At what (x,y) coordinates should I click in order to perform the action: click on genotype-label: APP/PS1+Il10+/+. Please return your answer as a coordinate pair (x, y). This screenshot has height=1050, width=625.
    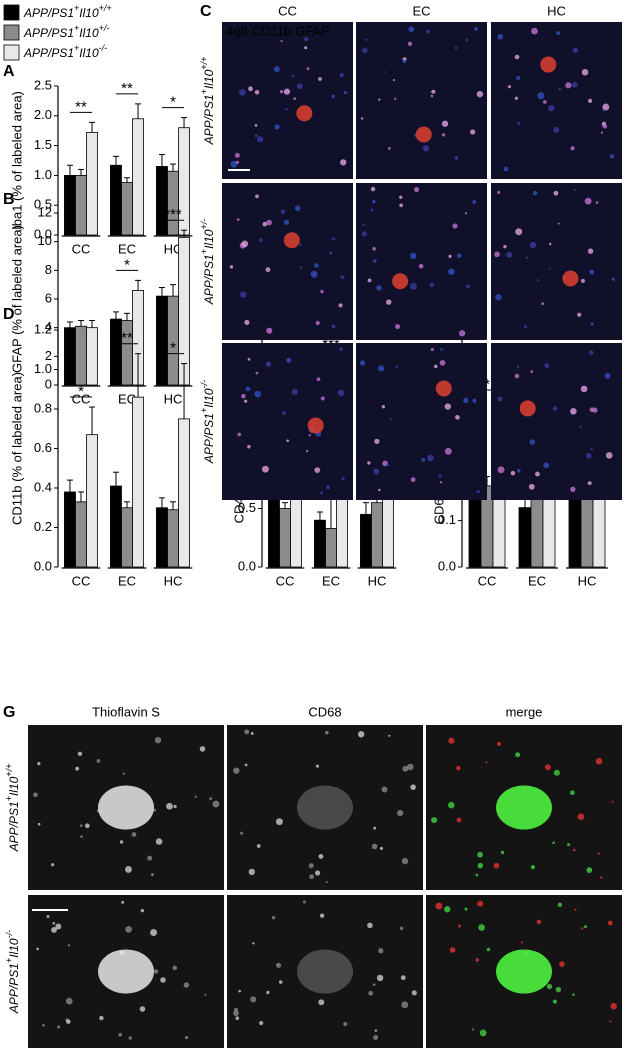
    Looking at the image, I should click on (12, 808).